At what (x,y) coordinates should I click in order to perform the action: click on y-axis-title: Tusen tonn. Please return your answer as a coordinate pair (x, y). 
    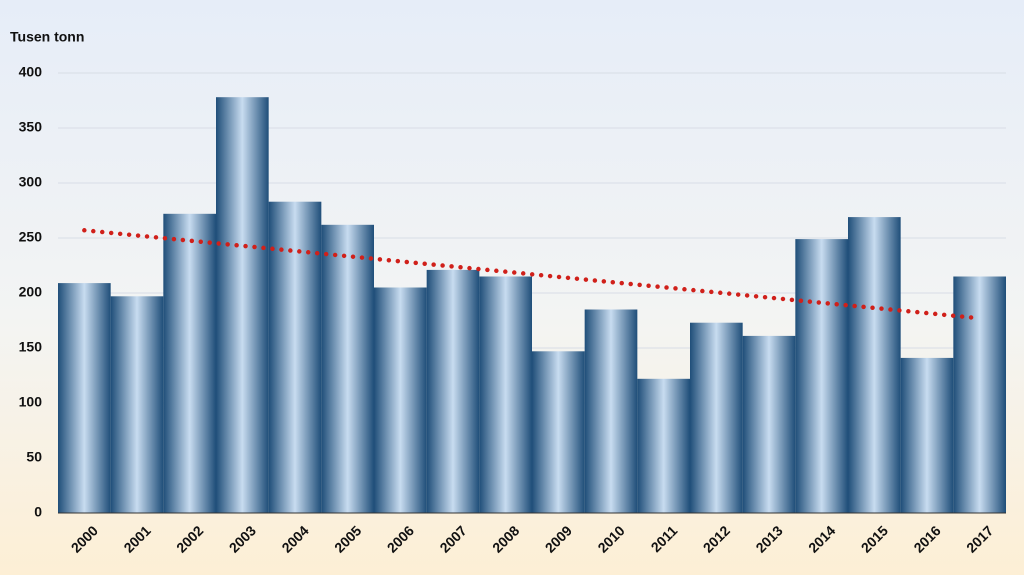
    Looking at the image, I should click on (47, 37).